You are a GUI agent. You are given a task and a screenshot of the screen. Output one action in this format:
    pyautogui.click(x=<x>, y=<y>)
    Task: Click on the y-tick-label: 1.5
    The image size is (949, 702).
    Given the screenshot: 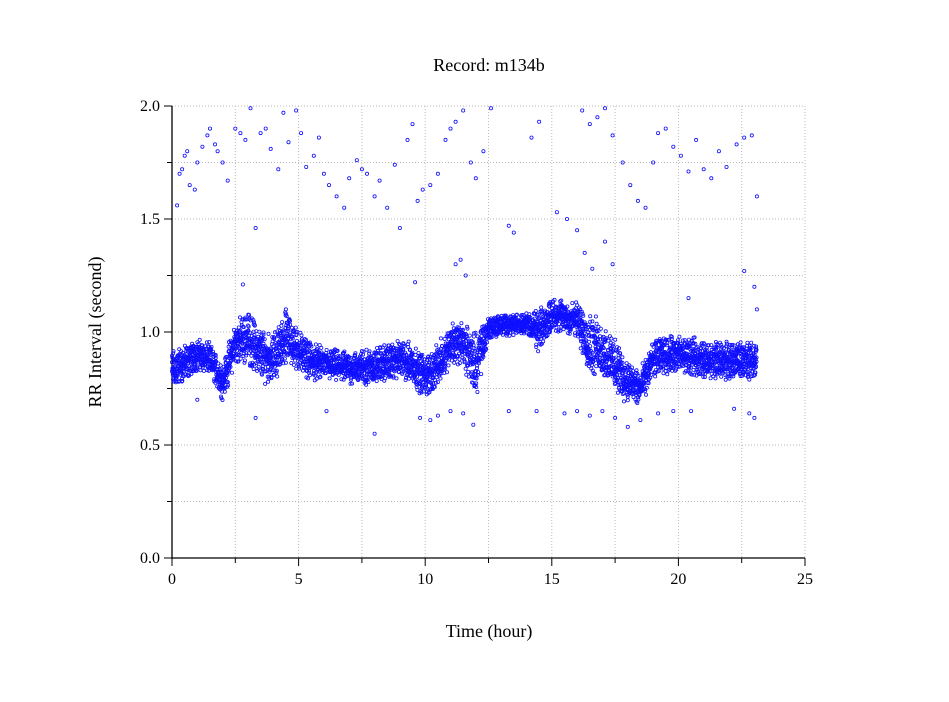 What is the action you would take?
    pyautogui.click(x=150, y=219)
    